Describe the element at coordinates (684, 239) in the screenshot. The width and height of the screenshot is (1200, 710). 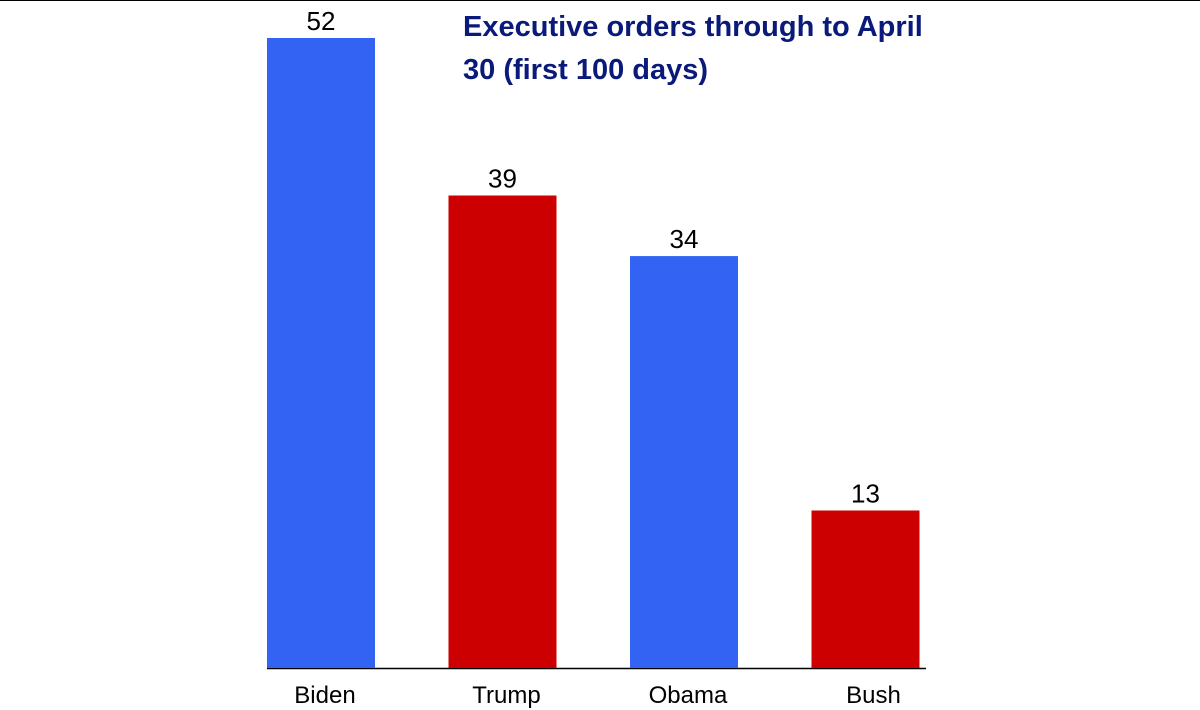
I see `value-label: 34` at that location.